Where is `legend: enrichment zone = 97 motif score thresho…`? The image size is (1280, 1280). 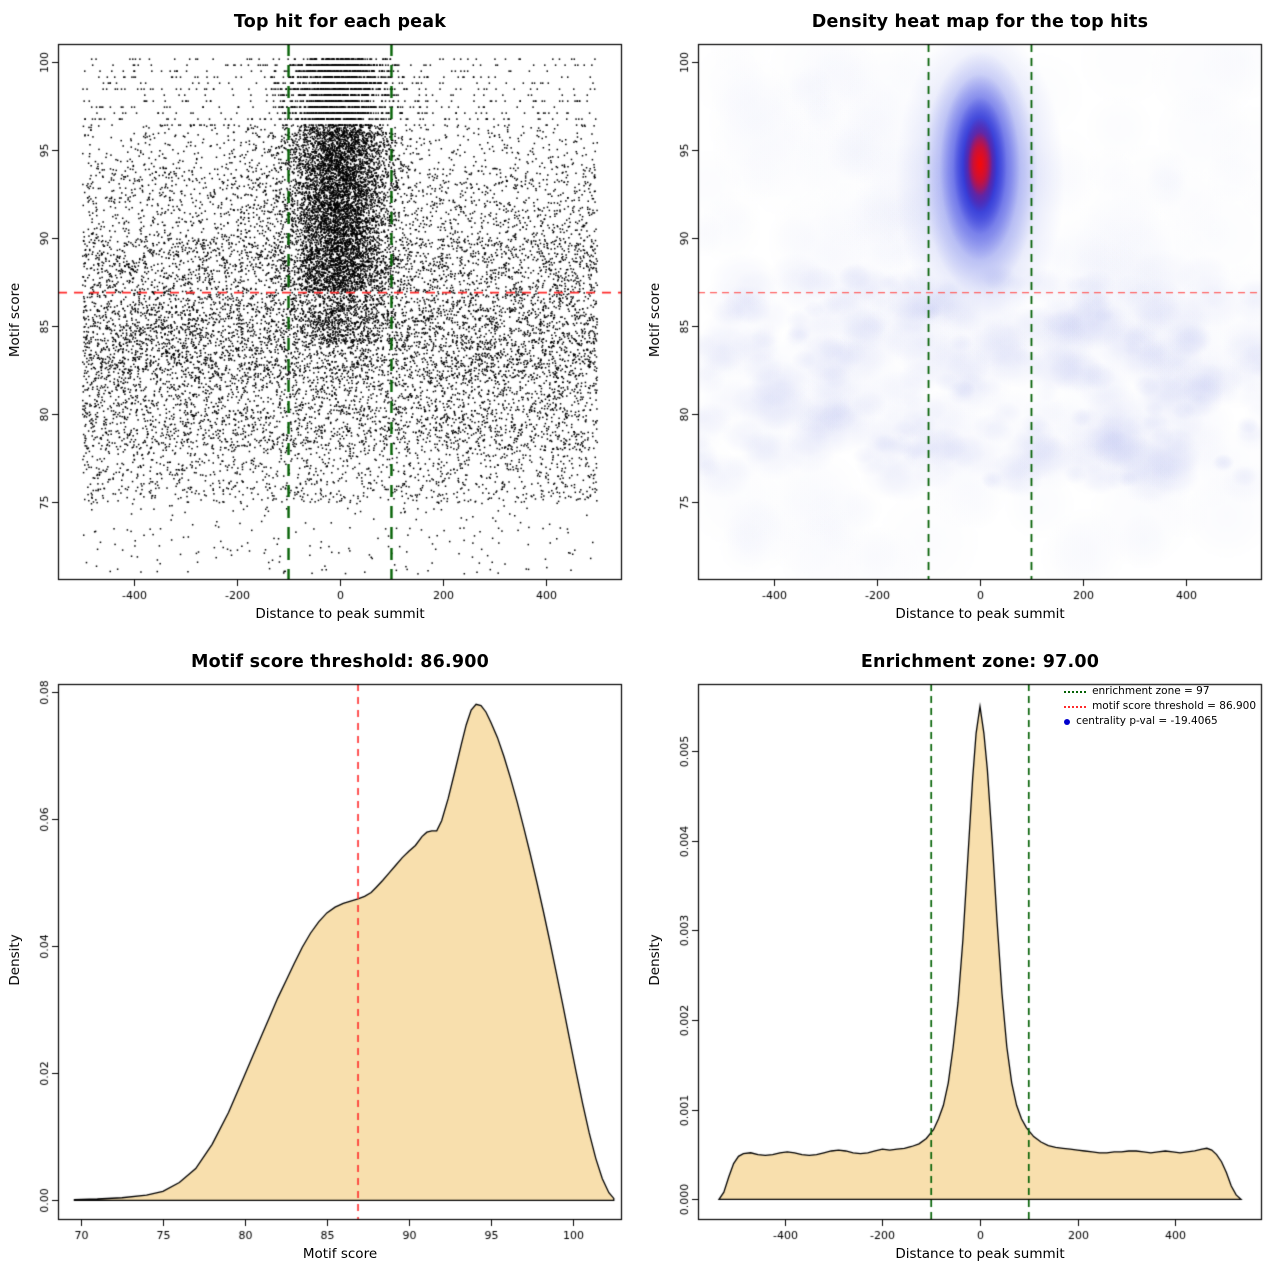
legend: enrichment zone = 97 motif score thresho… is located at coordinates (1160, 706).